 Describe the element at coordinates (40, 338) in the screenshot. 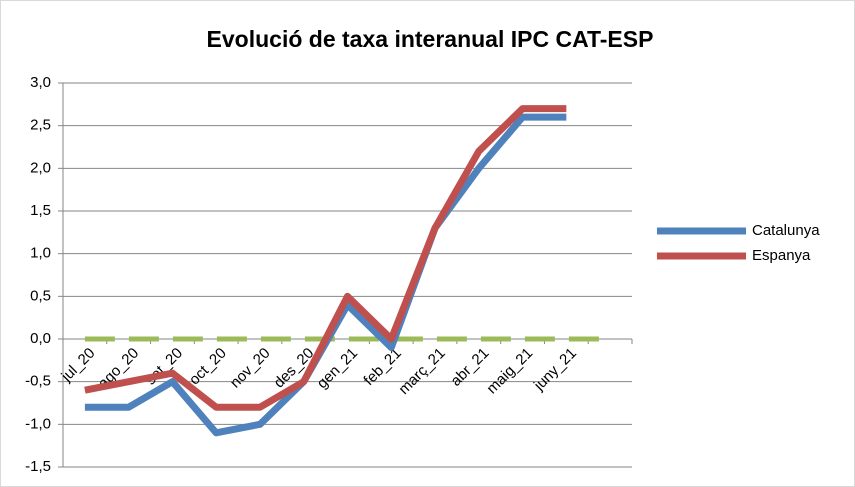

I see `y-tick-label: 0,0` at that location.